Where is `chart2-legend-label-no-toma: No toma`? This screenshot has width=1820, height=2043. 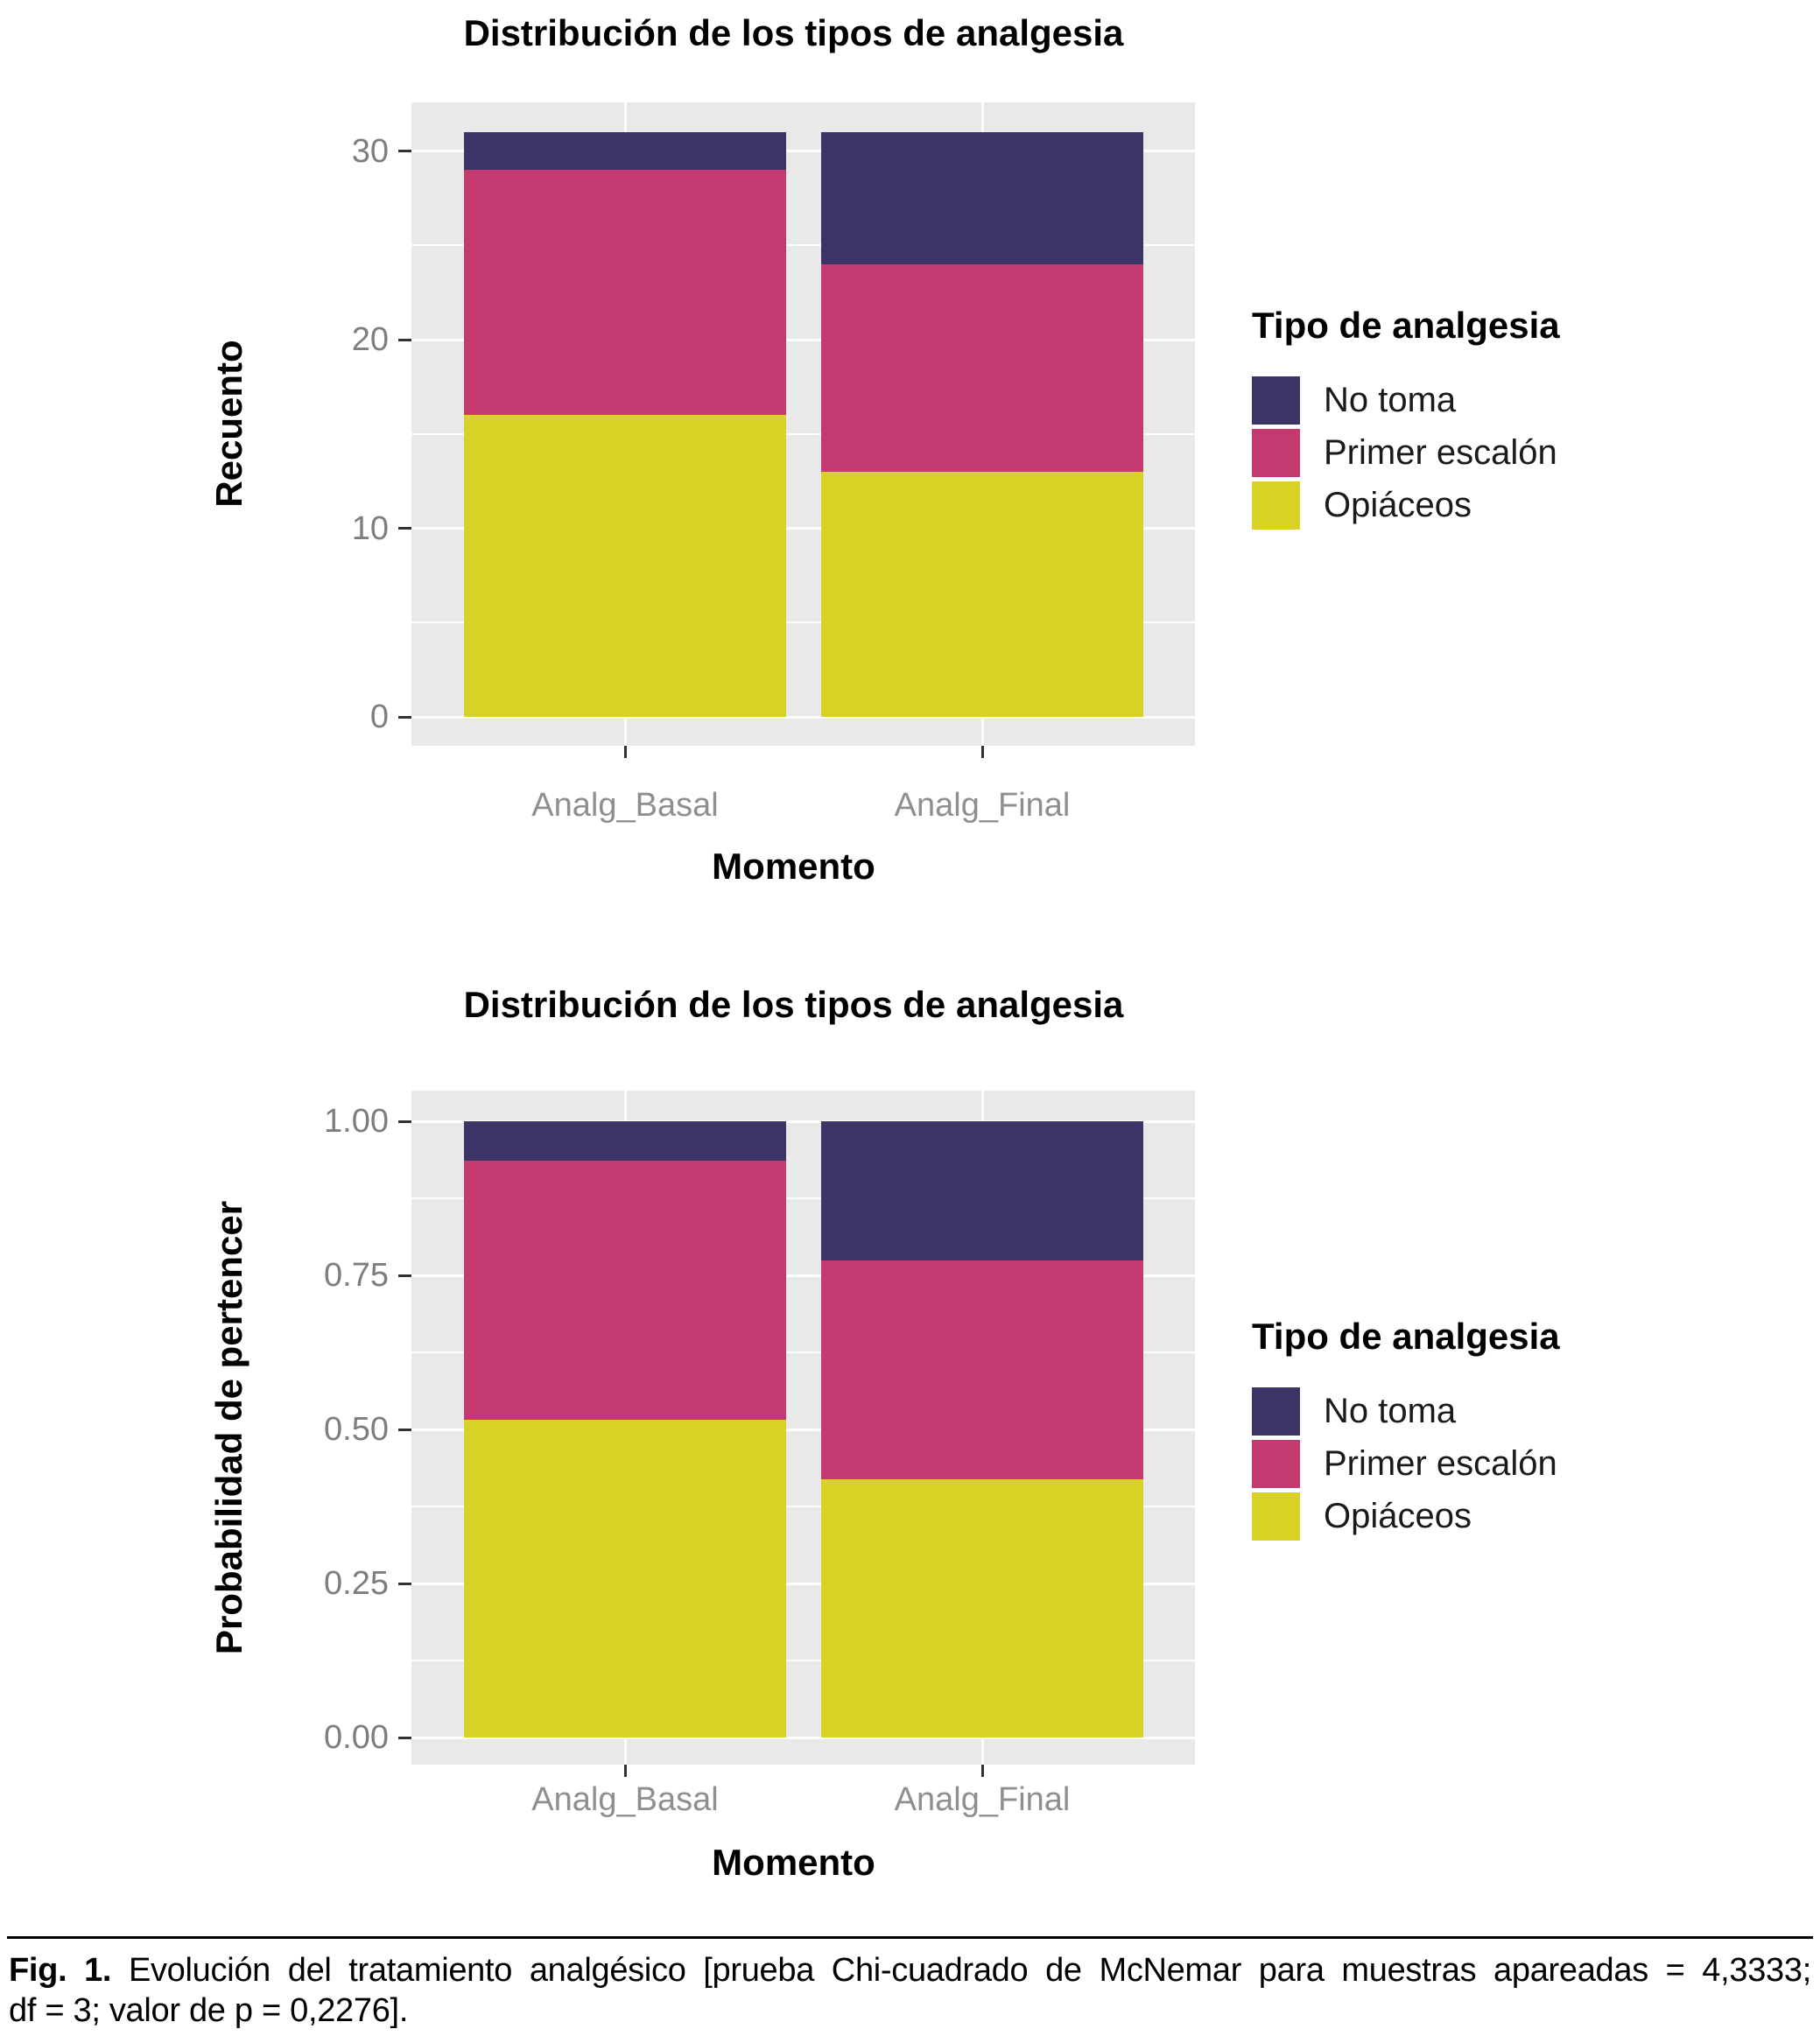 chart2-legend-label-no-toma: No toma is located at coordinates (1390, 1411).